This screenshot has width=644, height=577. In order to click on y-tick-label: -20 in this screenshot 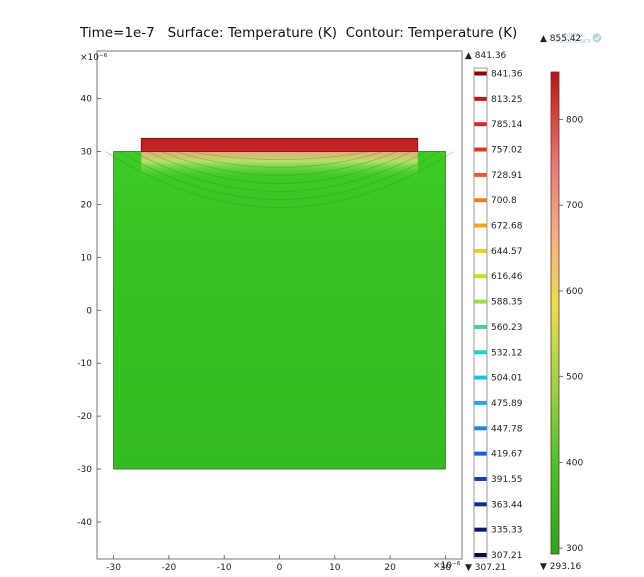, I will do `click(84, 417)`.